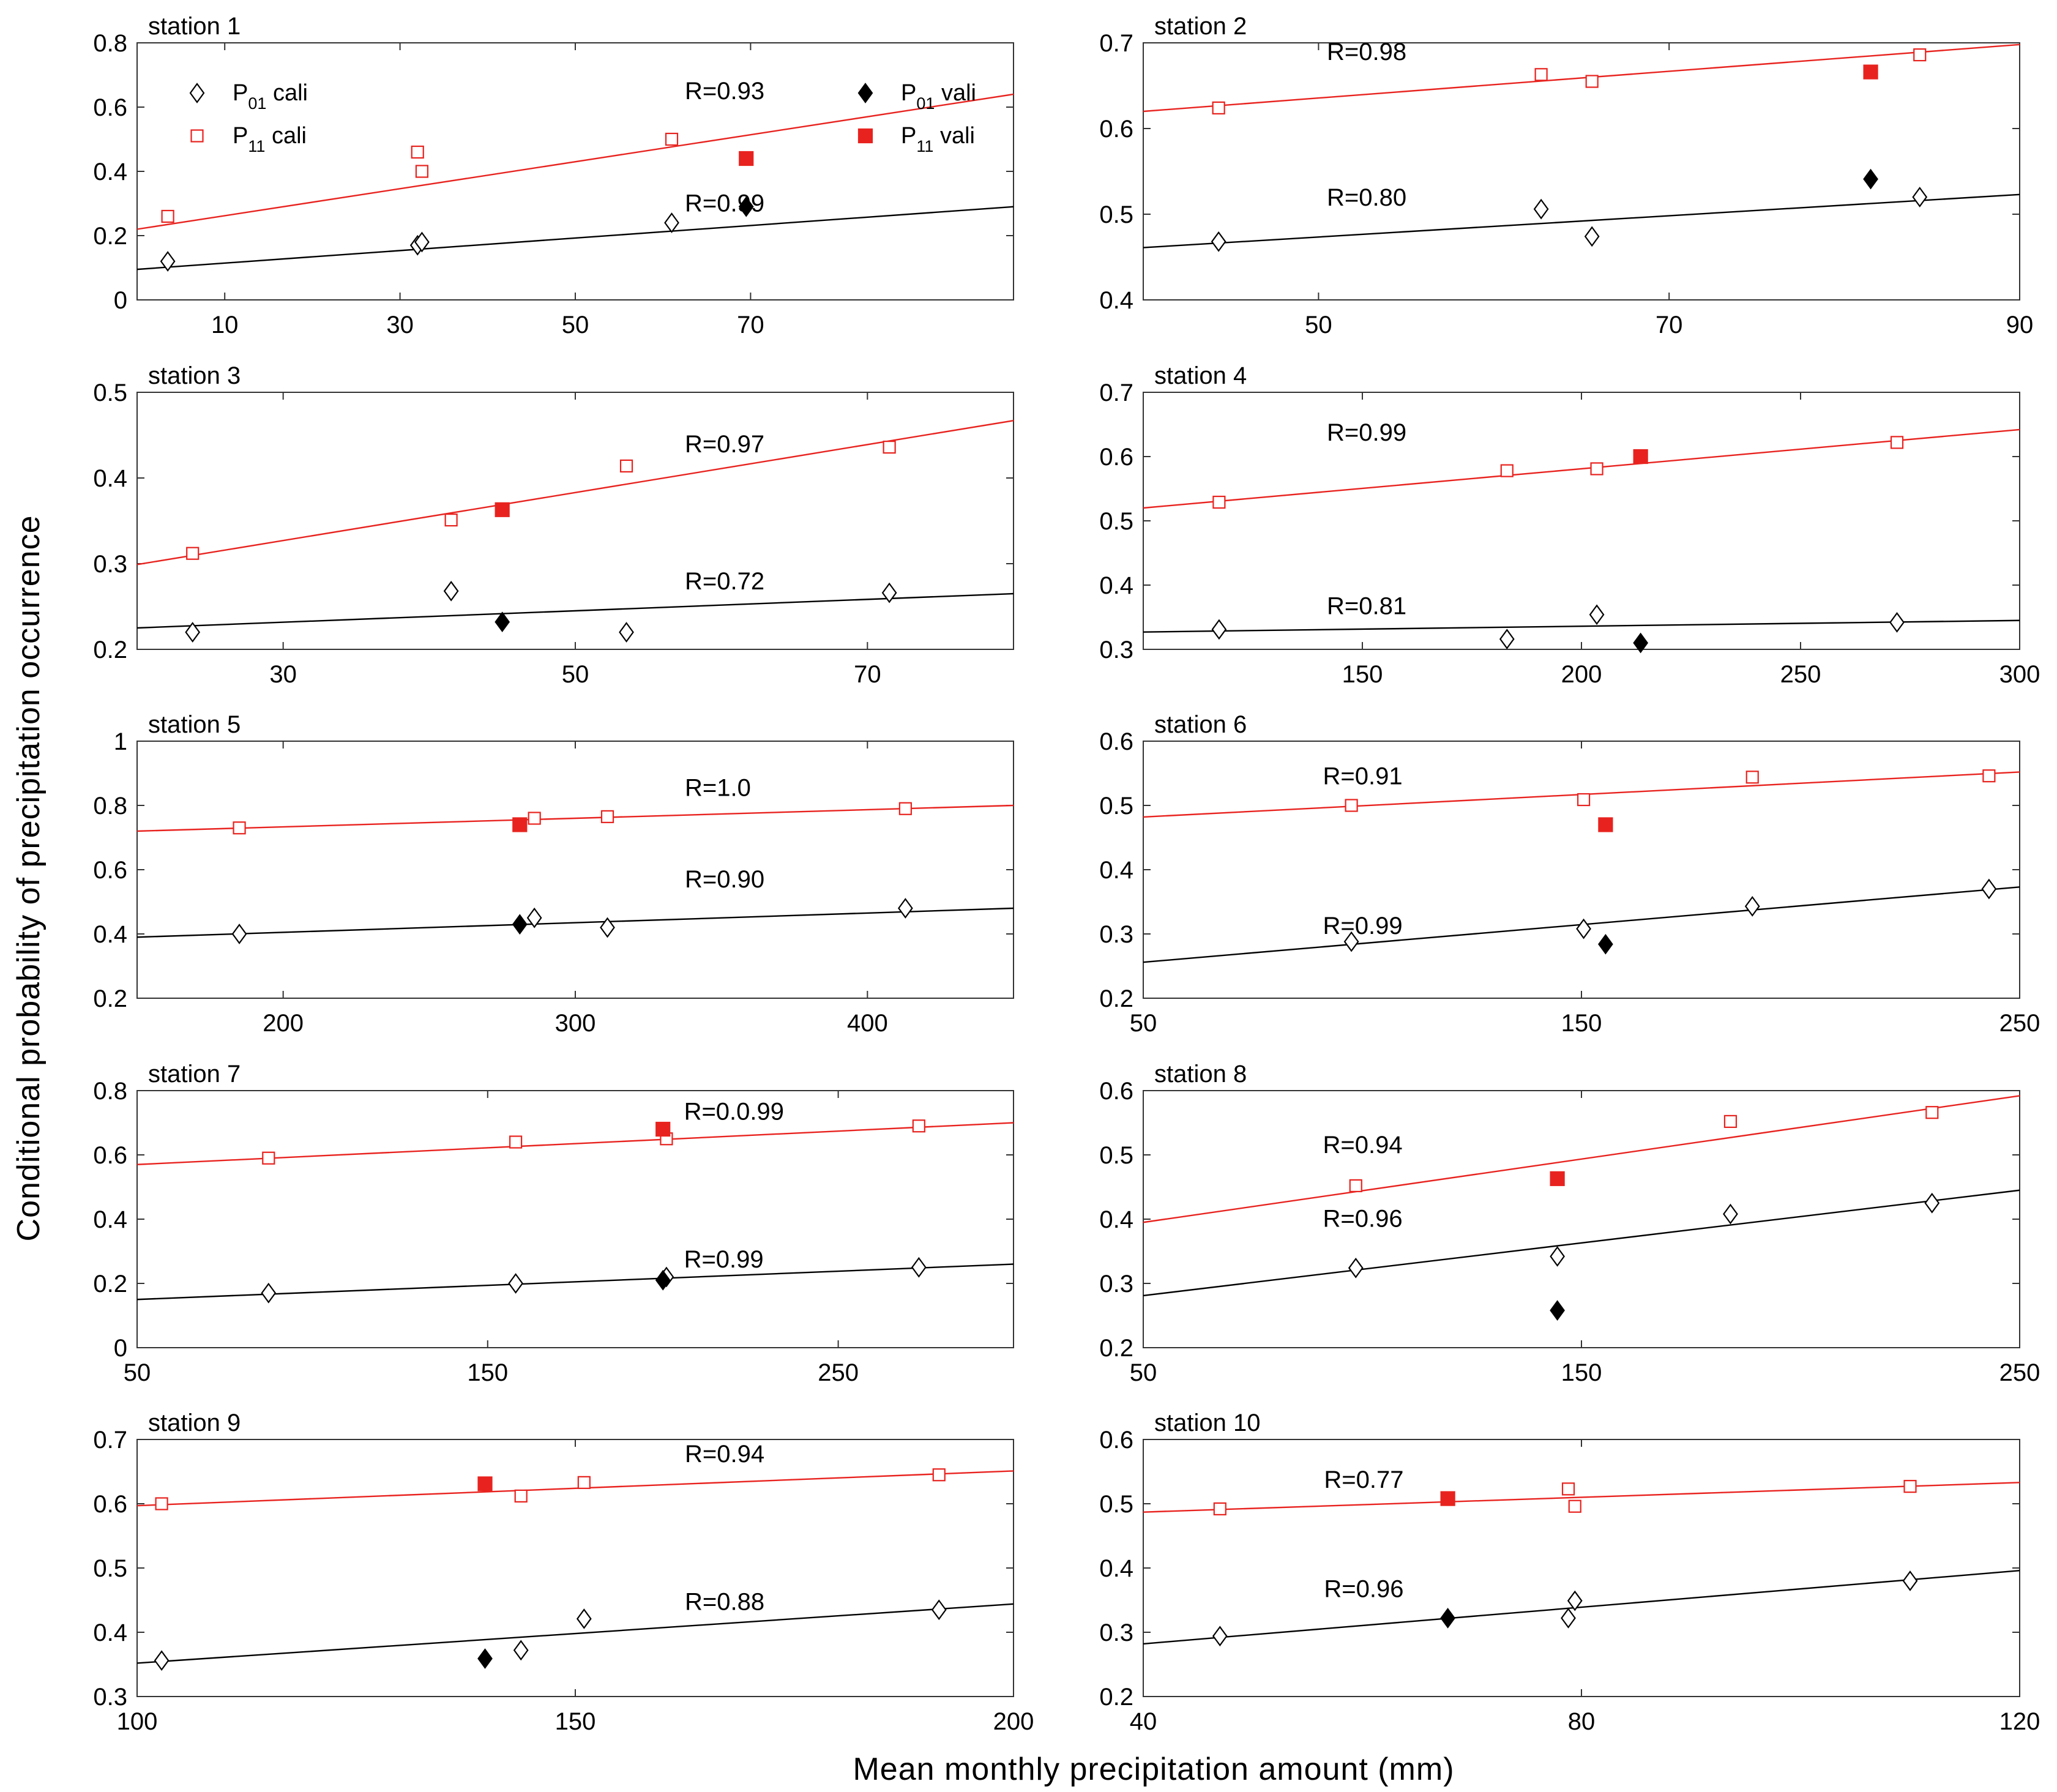 The width and height of the screenshot is (2057, 1792). Describe the element at coordinates (270, 139) in the screenshot. I see `legend-p11-cali-label: P11 cali` at that location.